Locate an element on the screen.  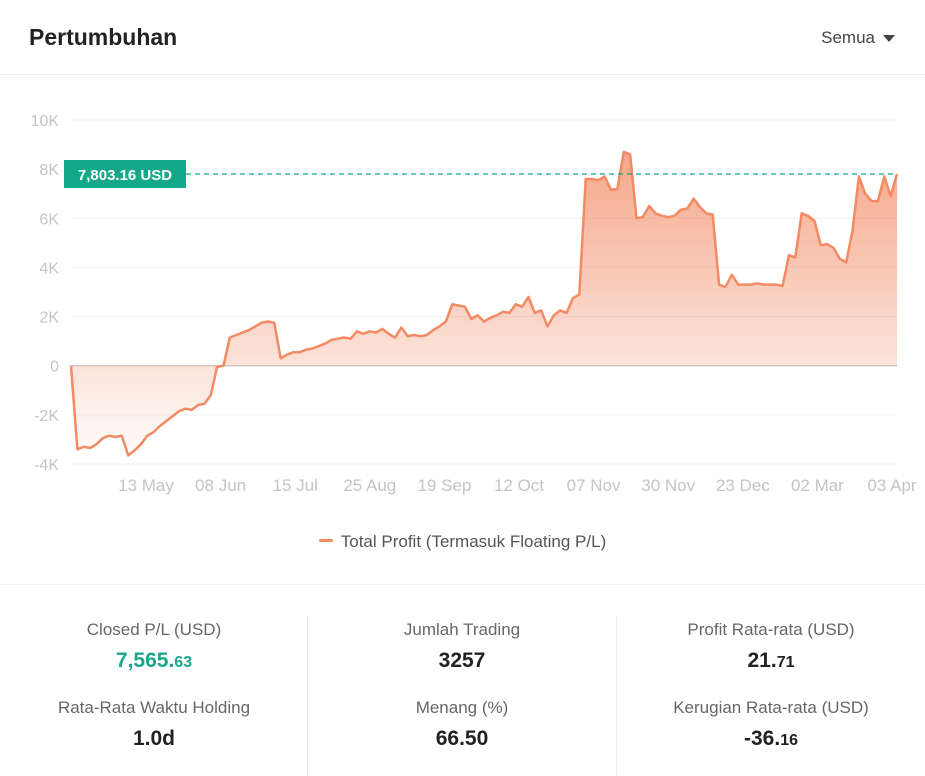
x-tick-label: 12 Oct is located at coordinates (519, 485).